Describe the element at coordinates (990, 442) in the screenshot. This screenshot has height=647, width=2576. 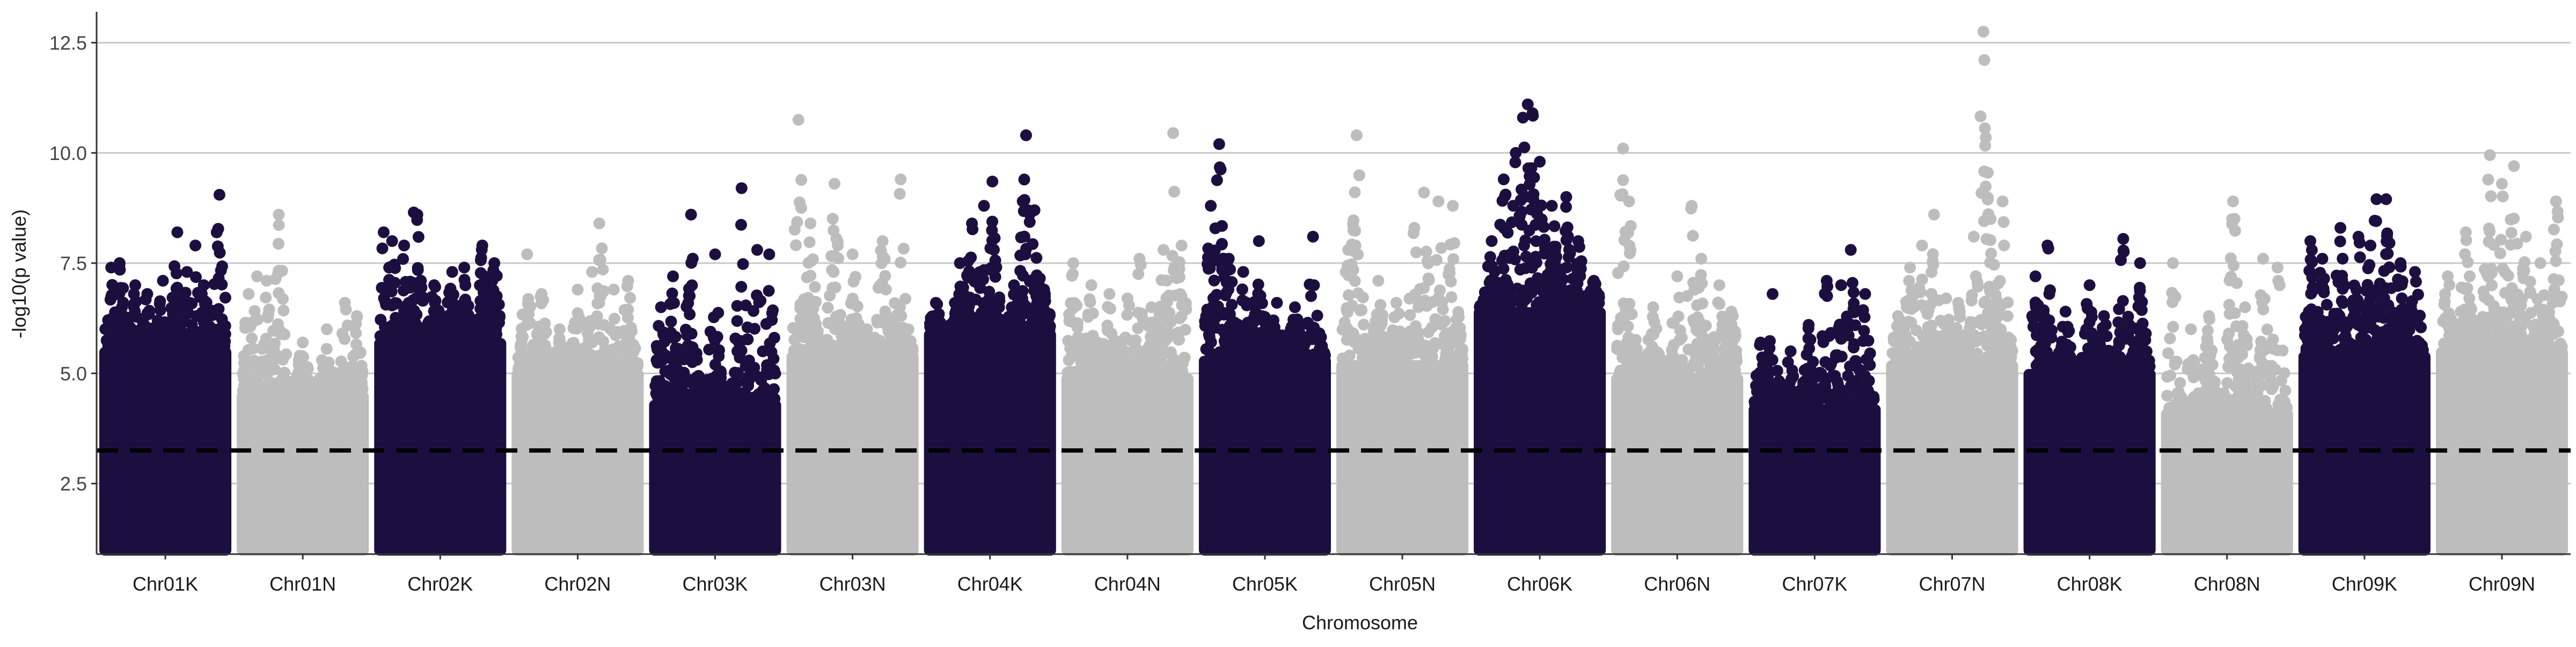
I see `point-cloud-Chr04K` at that location.